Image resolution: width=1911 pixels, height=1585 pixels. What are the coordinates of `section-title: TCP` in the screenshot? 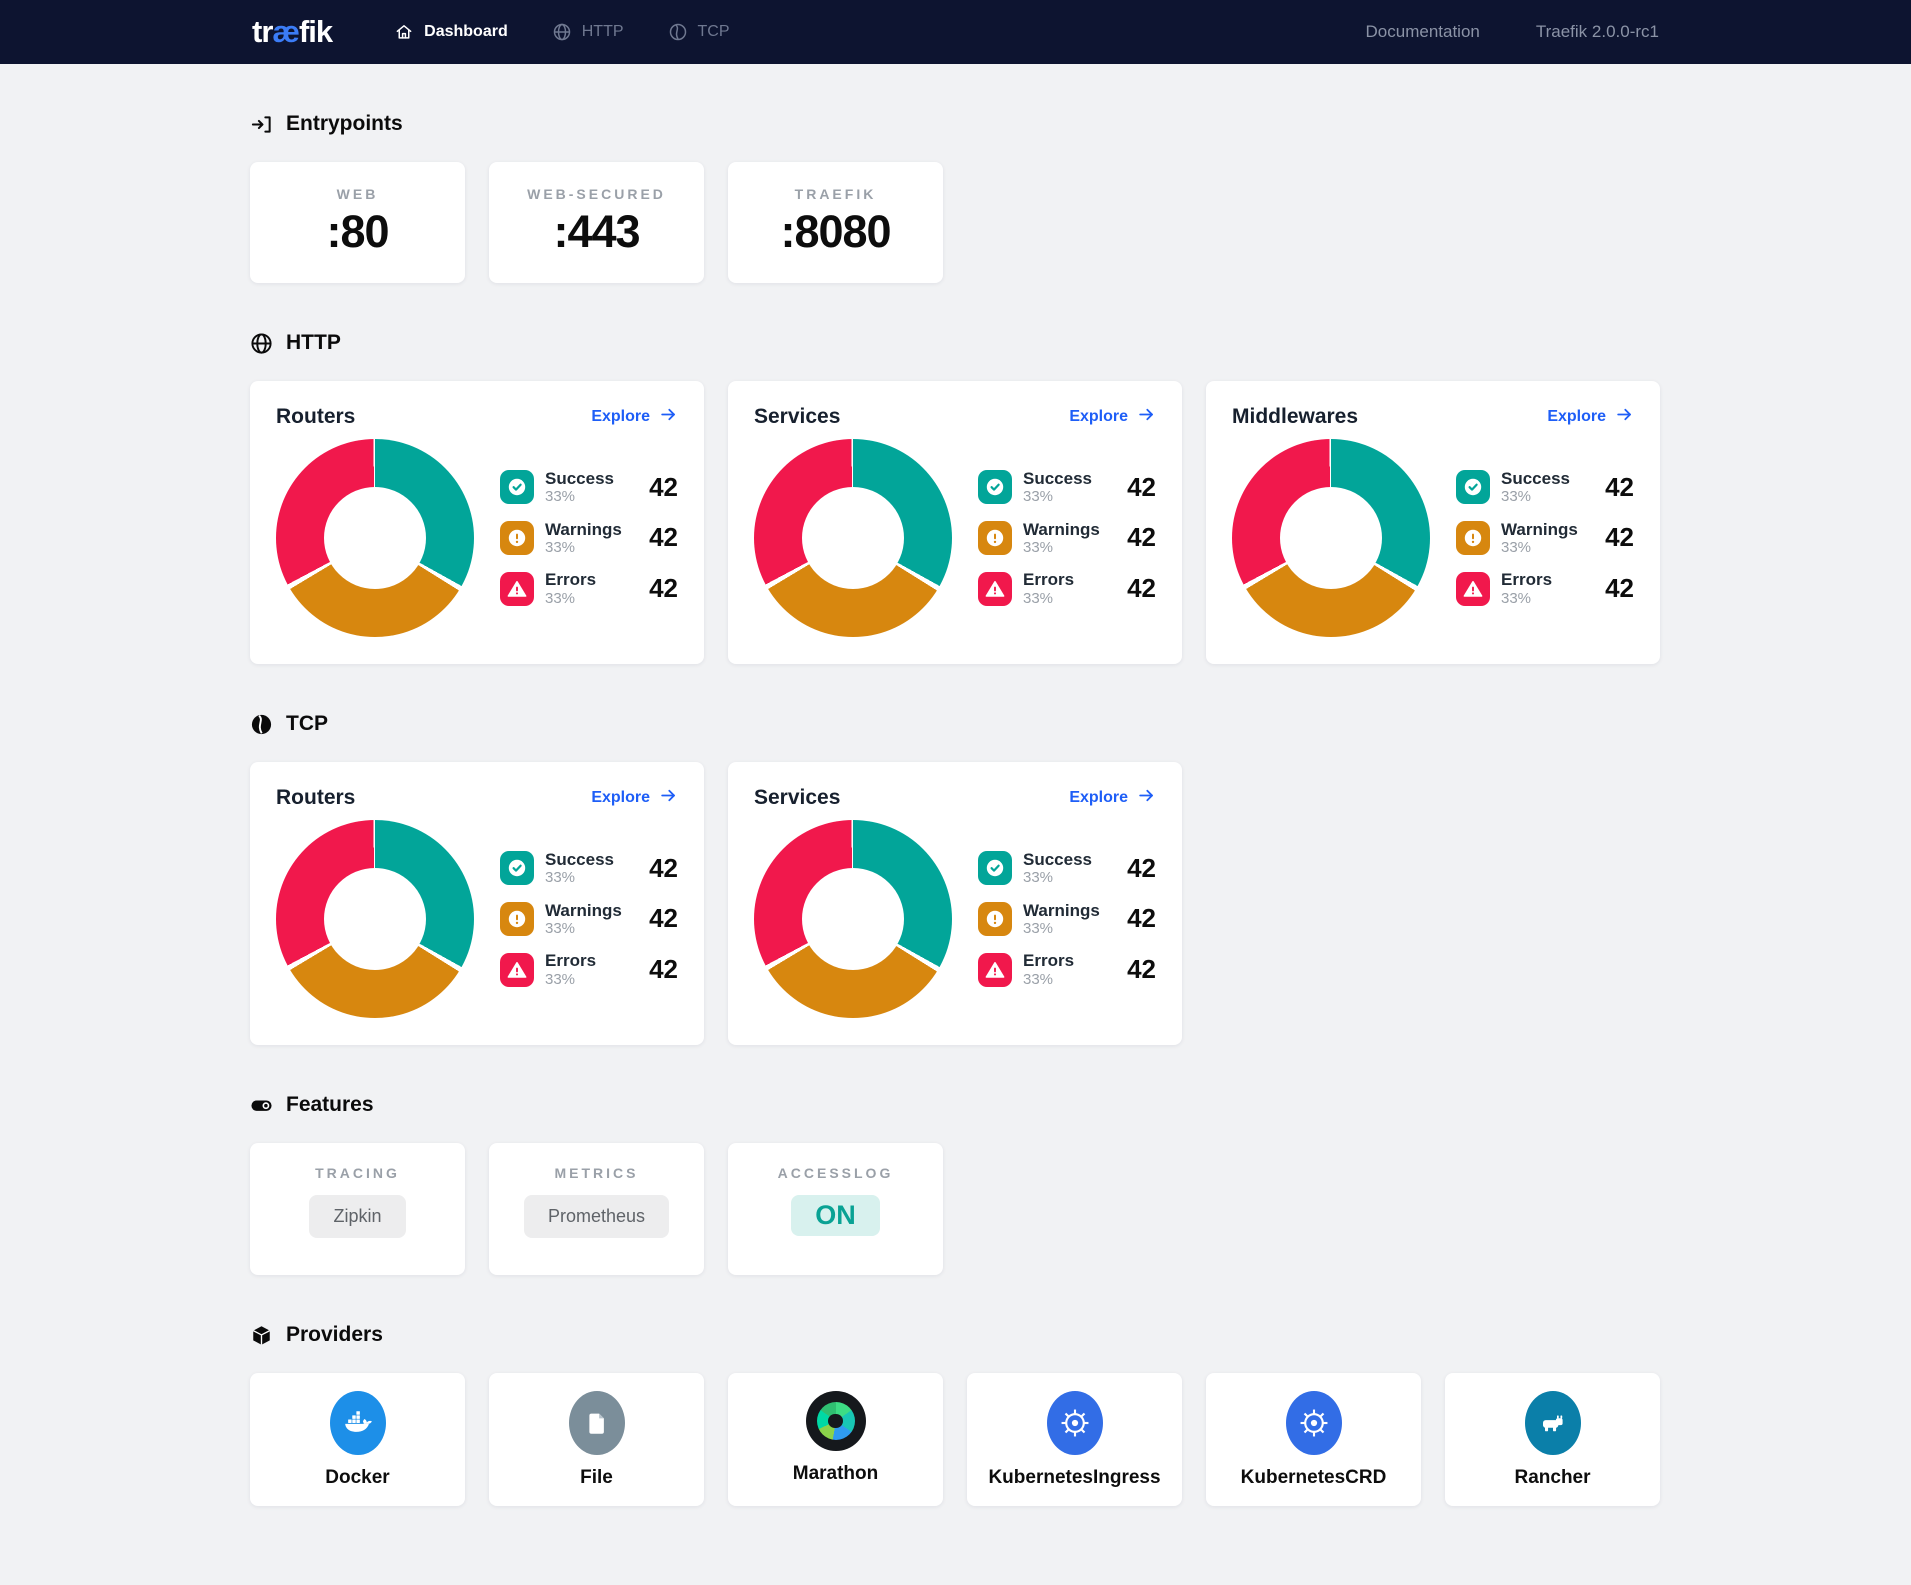 It's located at (307, 723).